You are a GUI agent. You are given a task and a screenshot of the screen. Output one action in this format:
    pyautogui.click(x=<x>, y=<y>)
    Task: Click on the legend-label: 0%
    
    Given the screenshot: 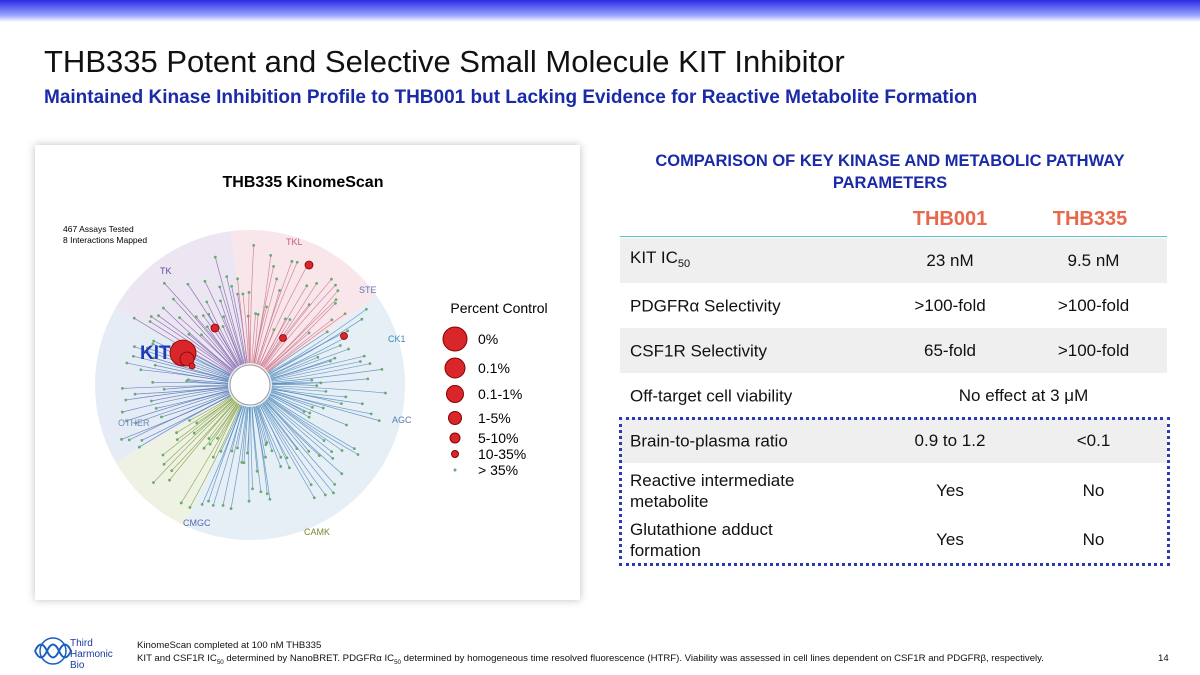 What is the action you would take?
    pyautogui.click(x=488, y=339)
    